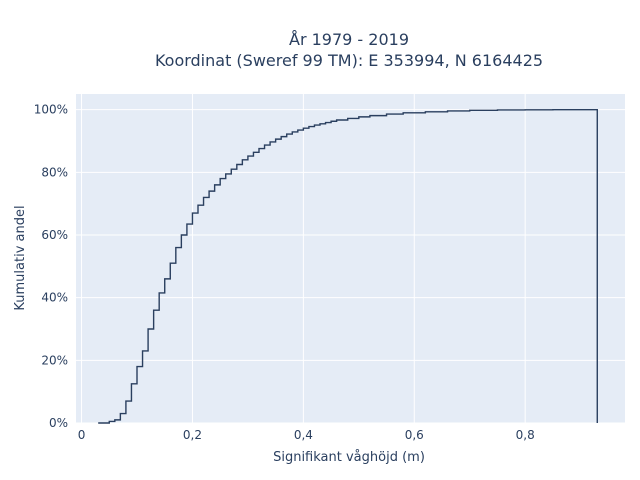 Image resolution: width=640 pixels, height=480 pixels. I want to click on x-axis-ticks: 0 0,2 0,4 0,6 0,8, so click(306, 435).